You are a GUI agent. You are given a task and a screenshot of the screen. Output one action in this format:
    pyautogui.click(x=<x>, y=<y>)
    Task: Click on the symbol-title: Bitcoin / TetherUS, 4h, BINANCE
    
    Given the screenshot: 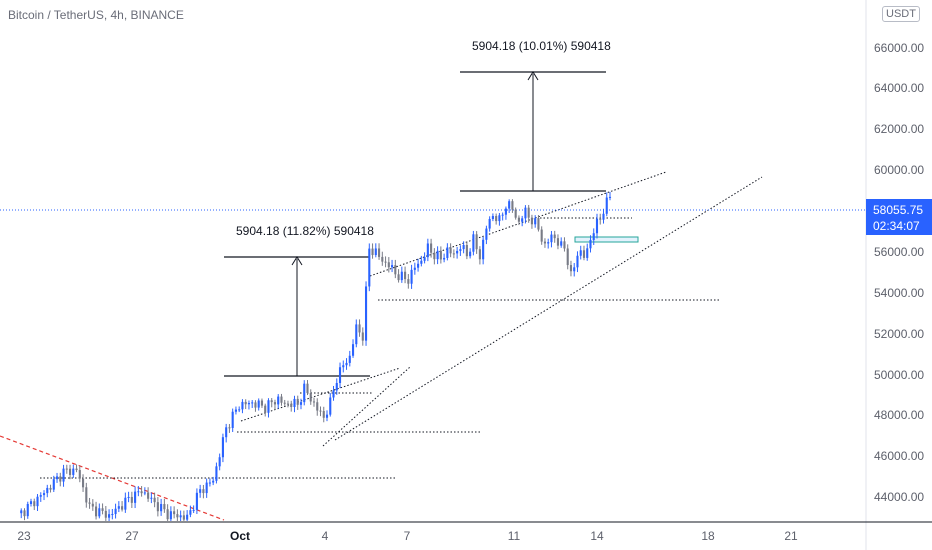 What is the action you would take?
    pyautogui.click(x=96, y=15)
    